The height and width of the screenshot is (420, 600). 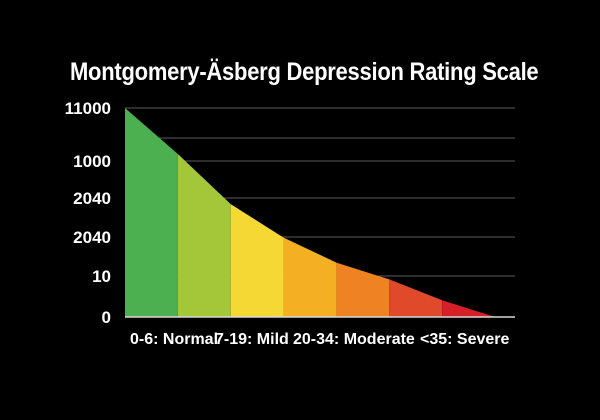 I want to click on category-label-1: 7-19: Mild, so click(x=252, y=339).